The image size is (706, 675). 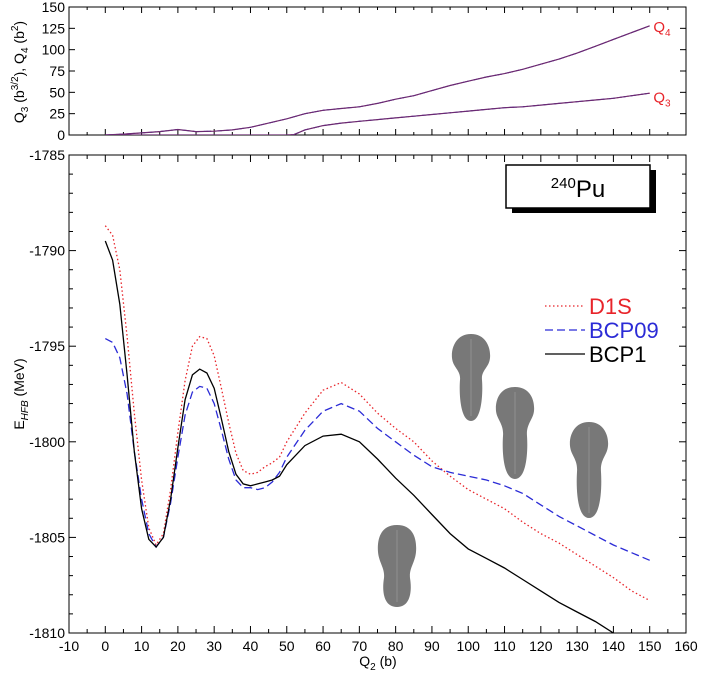 What do you see at coordinates (662, 29) in the screenshot?
I see `top-annotation-q4: Q4` at bounding box center [662, 29].